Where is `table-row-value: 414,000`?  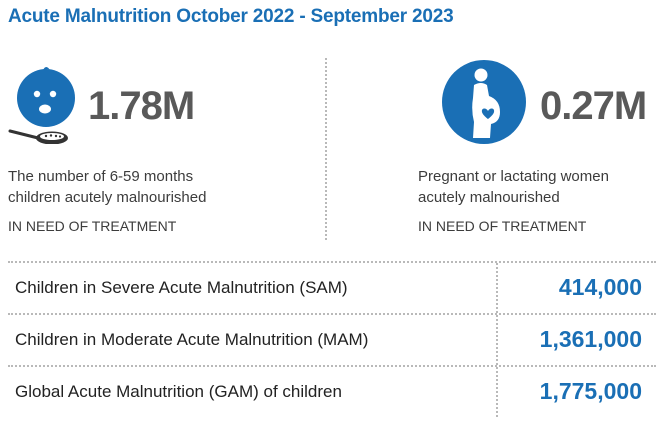
table-row-value: 414,000 is located at coordinates (600, 287).